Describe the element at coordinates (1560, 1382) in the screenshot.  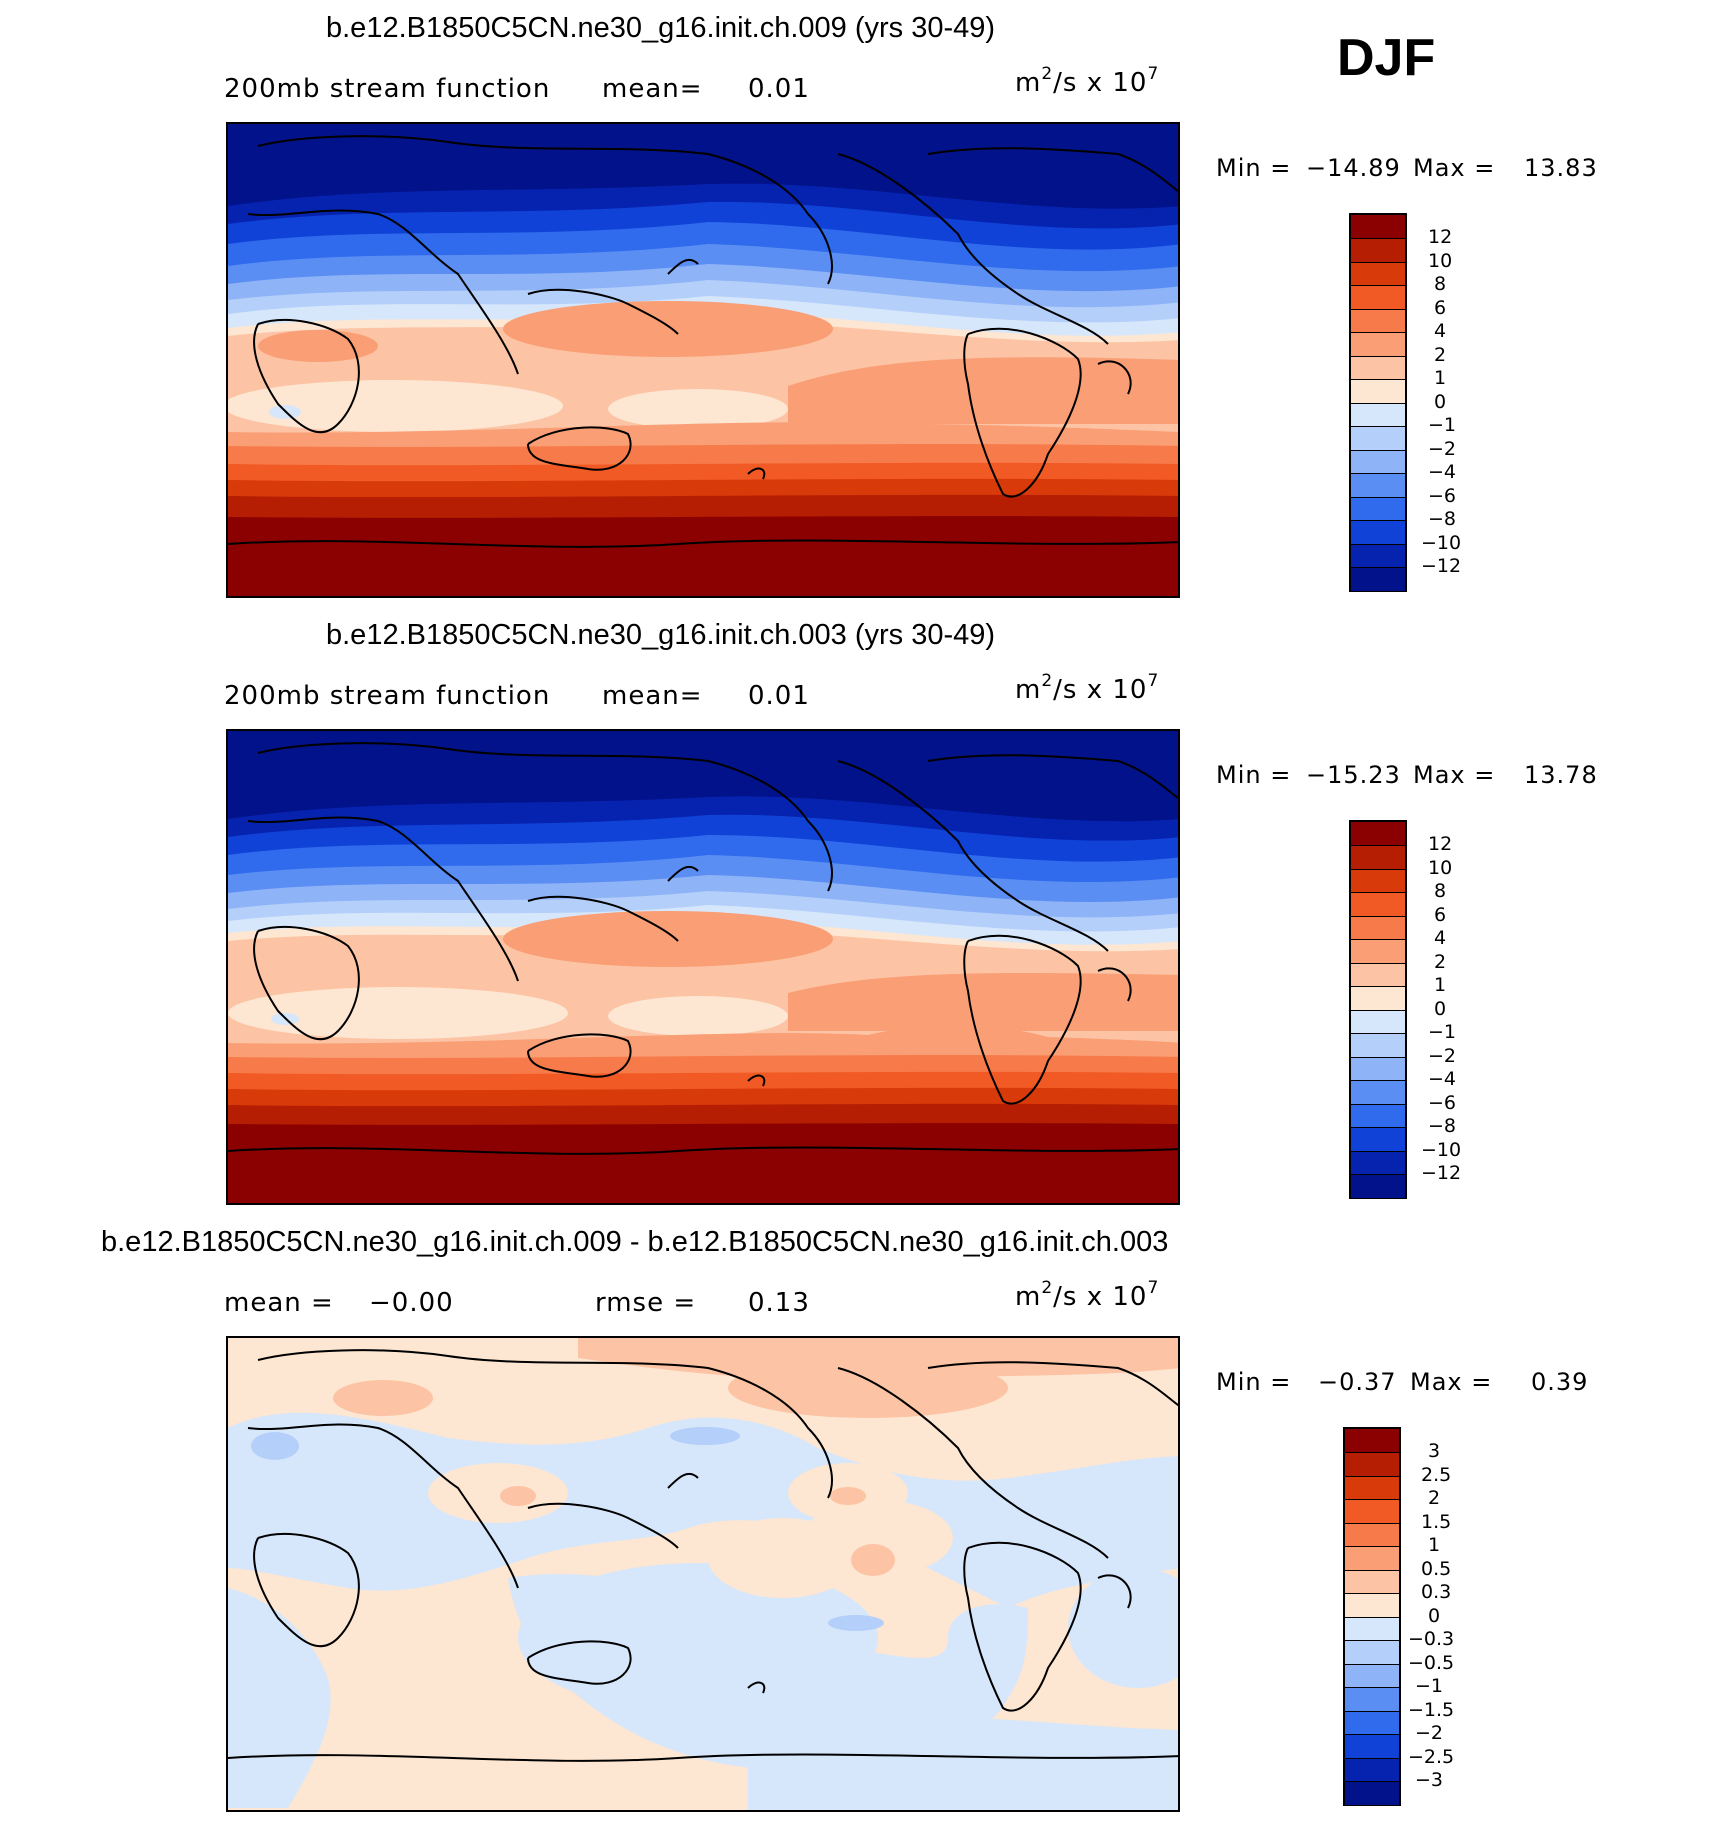
I see `panel-3-max-value: 0.39` at that location.